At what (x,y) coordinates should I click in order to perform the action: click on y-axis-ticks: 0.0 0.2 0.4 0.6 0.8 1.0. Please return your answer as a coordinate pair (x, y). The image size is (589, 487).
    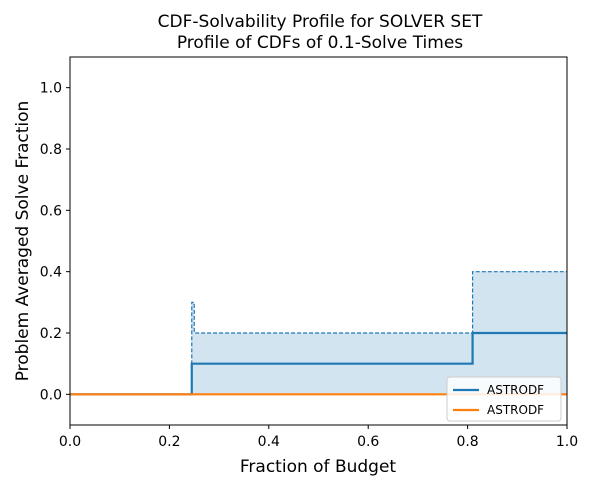
    Looking at the image, I should click on (55, 242).